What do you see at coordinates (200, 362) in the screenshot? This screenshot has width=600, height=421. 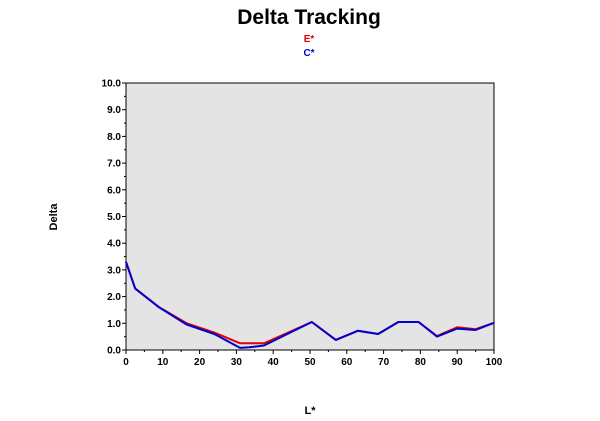 I see `x-tick-label: 20` at bounding box center [200, 362].